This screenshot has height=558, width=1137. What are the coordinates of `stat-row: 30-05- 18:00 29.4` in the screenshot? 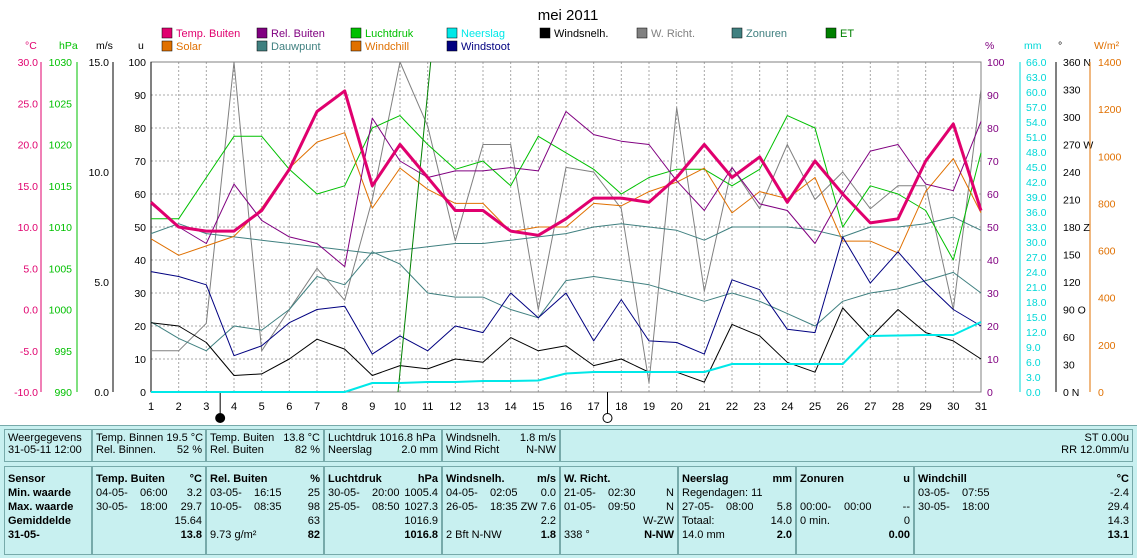 It's located at (1023, 508).